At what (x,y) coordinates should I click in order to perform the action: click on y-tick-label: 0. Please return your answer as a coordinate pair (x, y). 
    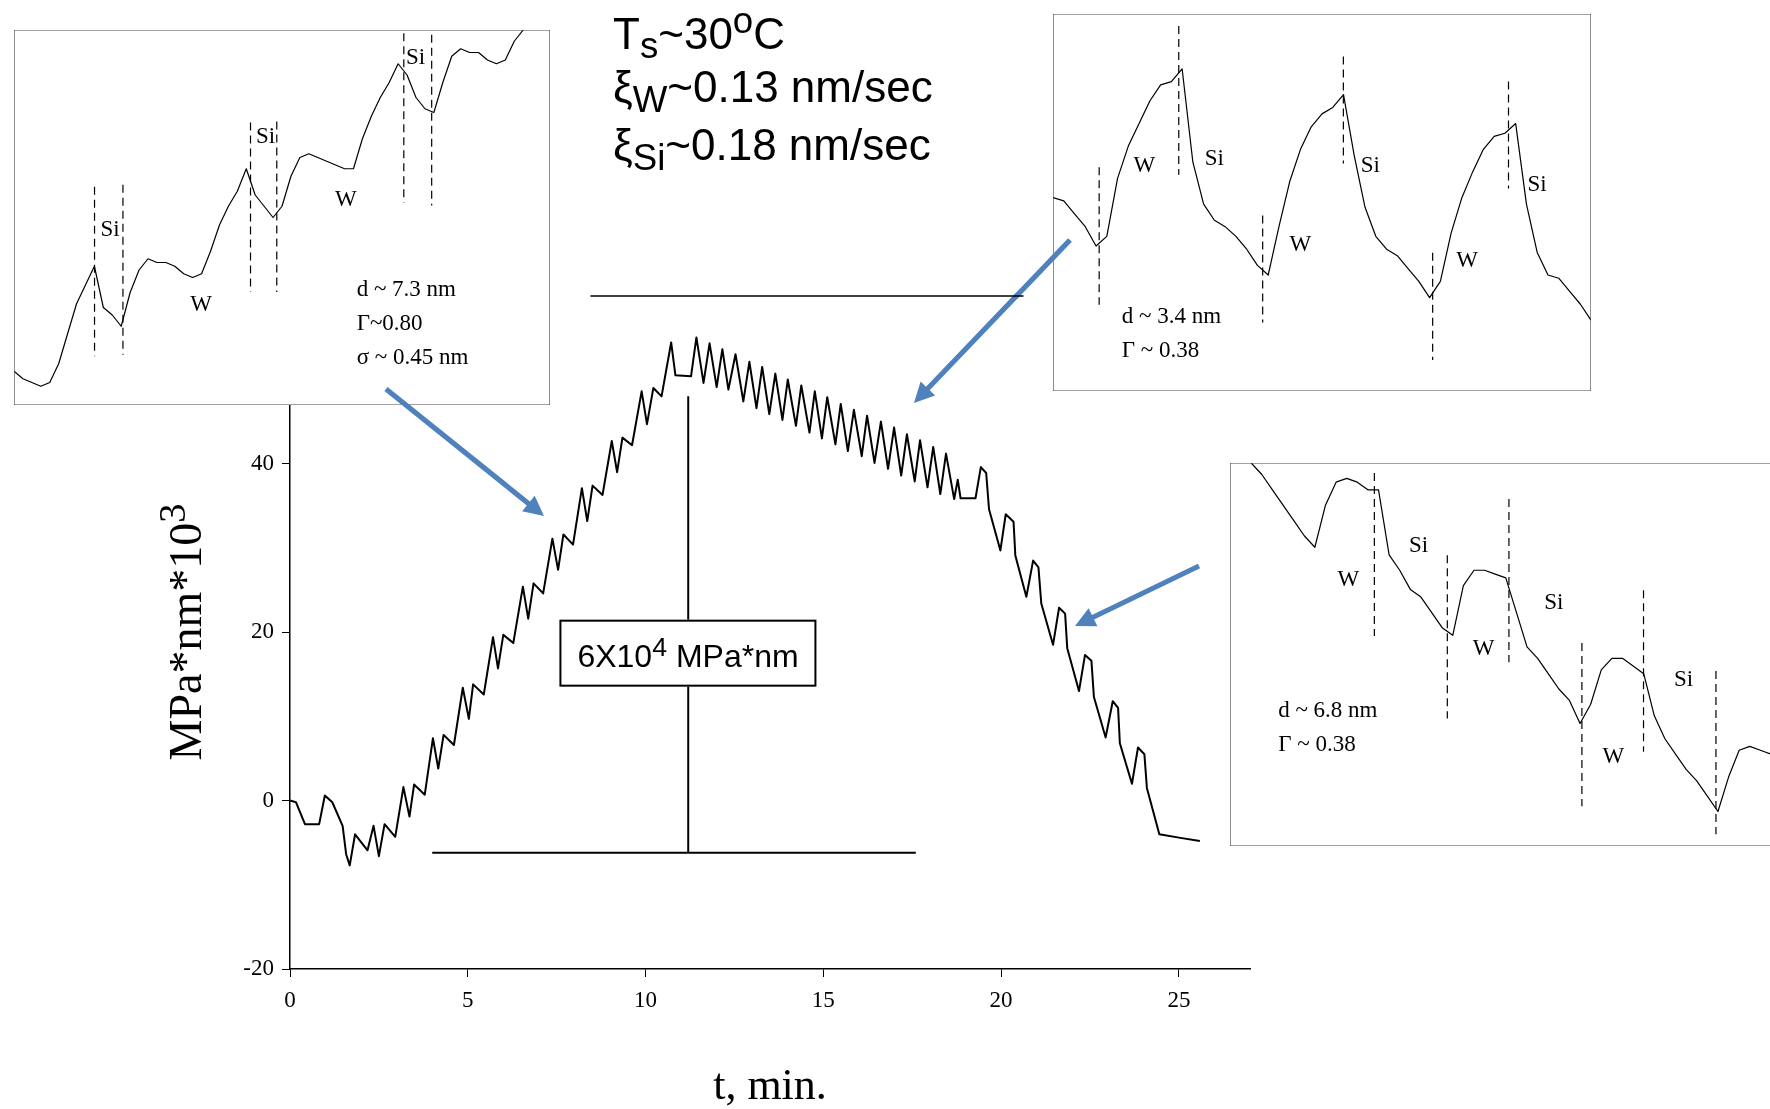
    Looking at the image, I should click on (268, 799).